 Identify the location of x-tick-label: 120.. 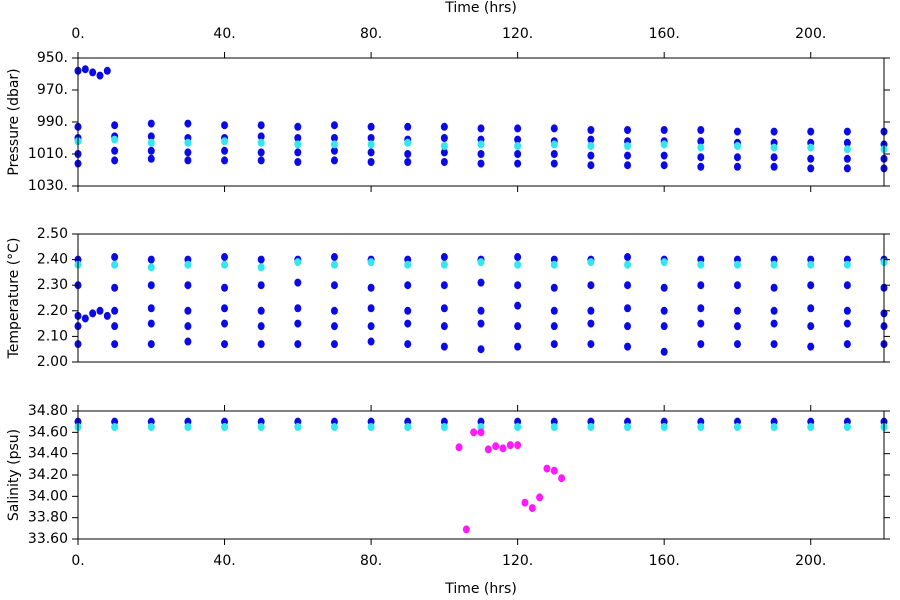
(517, 34).